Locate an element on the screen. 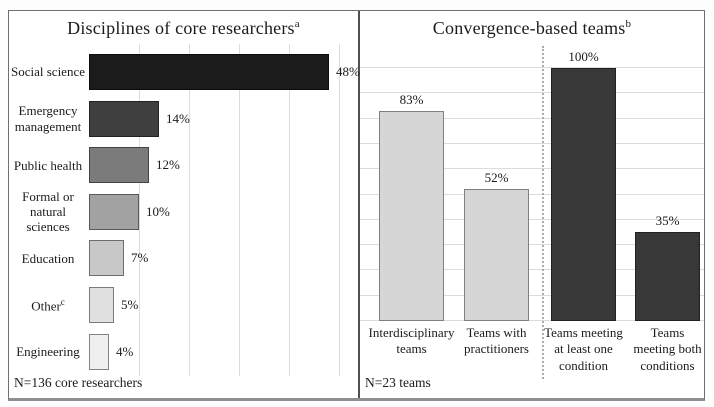 The width and height of the screenshot is (714, 407). right-category-label: Interdisciplinary teams is located at coordinates (411, 341).